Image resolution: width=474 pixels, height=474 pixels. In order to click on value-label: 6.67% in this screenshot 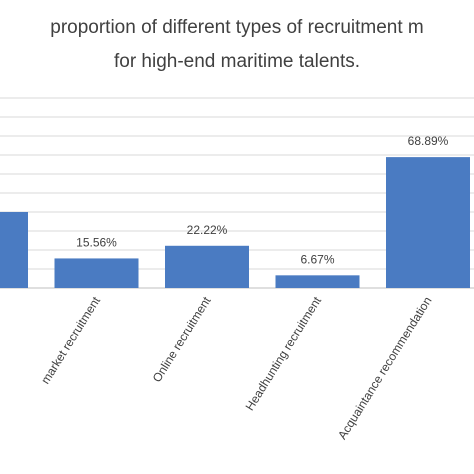, I will do `click(317, 259)`.